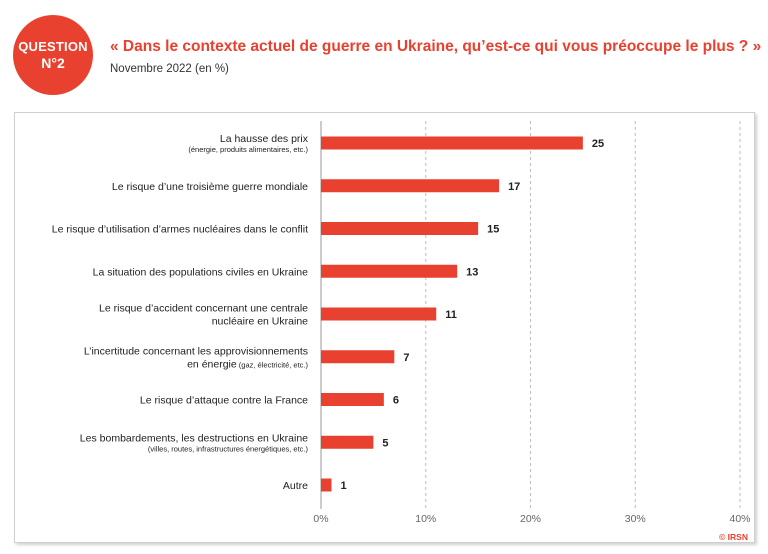 This screenshot has height=554, width=768. What do you see at coordinates (53, 46) in the screenshot?
I see `badge-line-1: QUESTION` at bounding box center [53, 46].